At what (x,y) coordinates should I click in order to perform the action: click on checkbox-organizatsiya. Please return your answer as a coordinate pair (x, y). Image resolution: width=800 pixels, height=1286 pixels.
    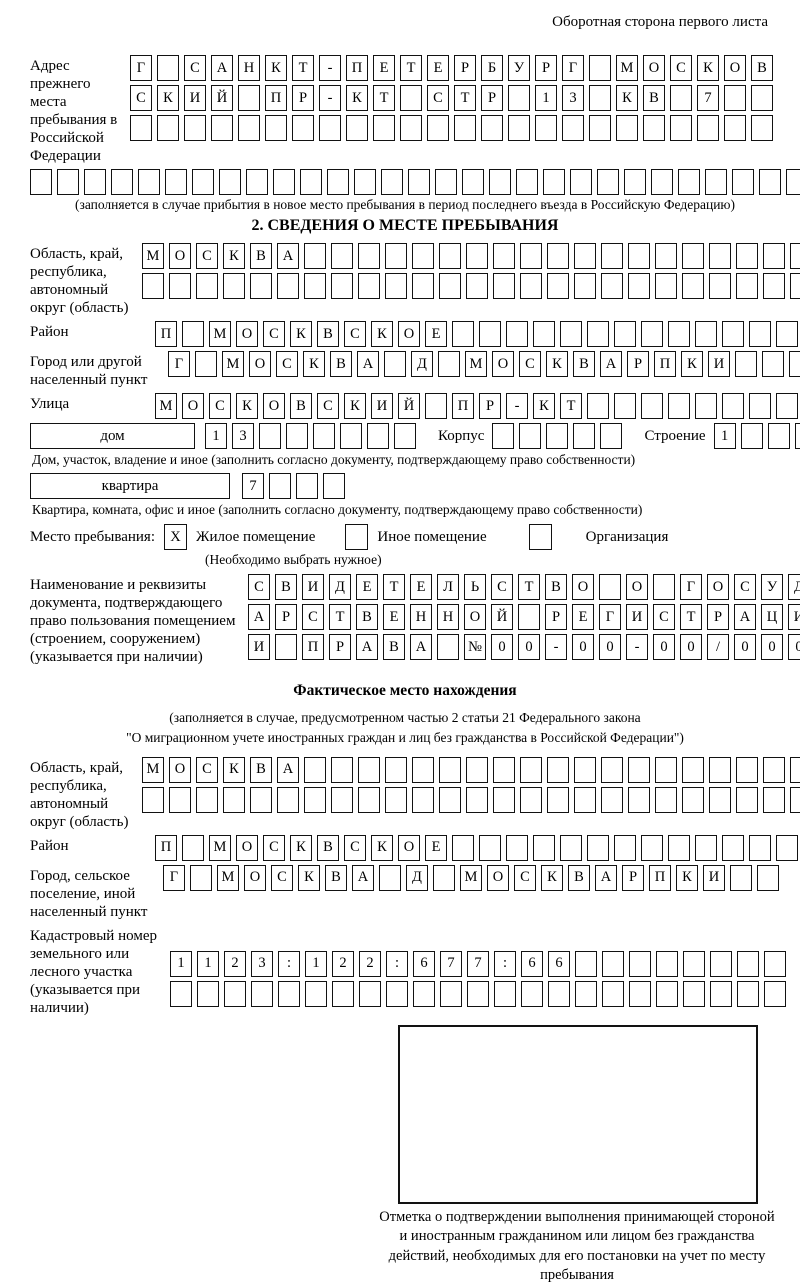
    Looking at the image, I should click on (540, 537).